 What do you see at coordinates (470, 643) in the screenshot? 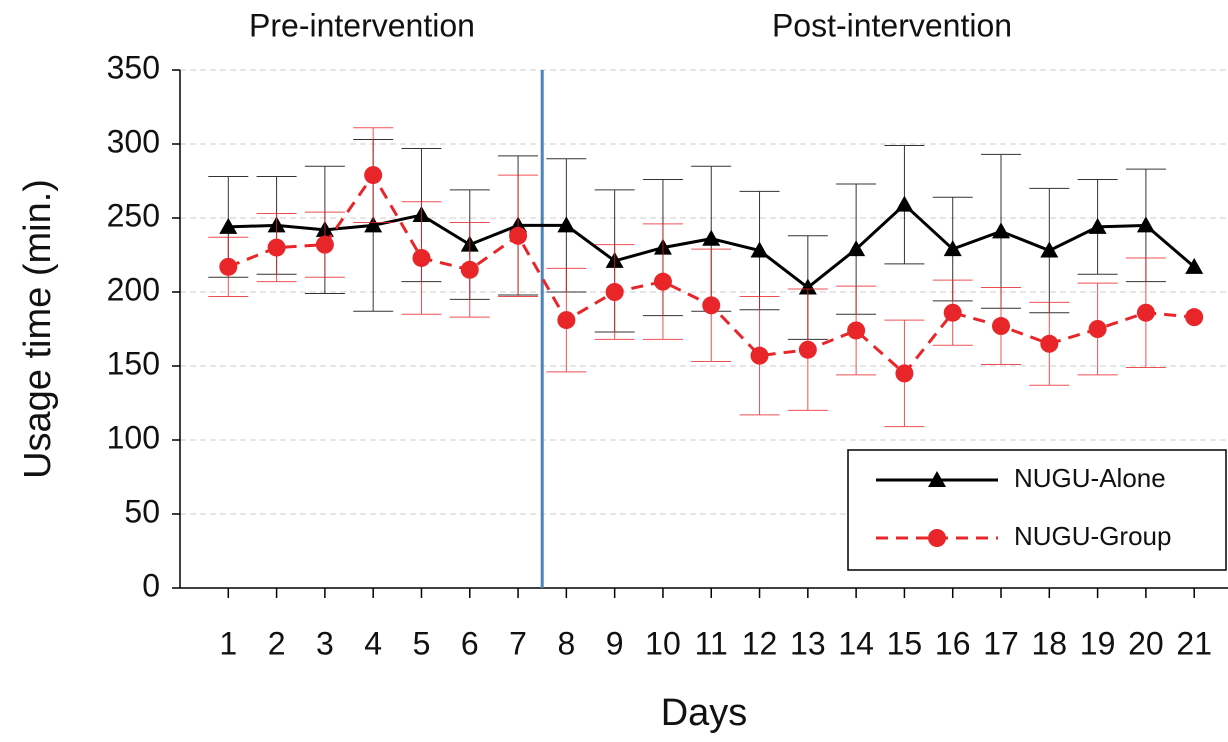
I see `x-tick-label: 6` at bounding box center [470, 643].